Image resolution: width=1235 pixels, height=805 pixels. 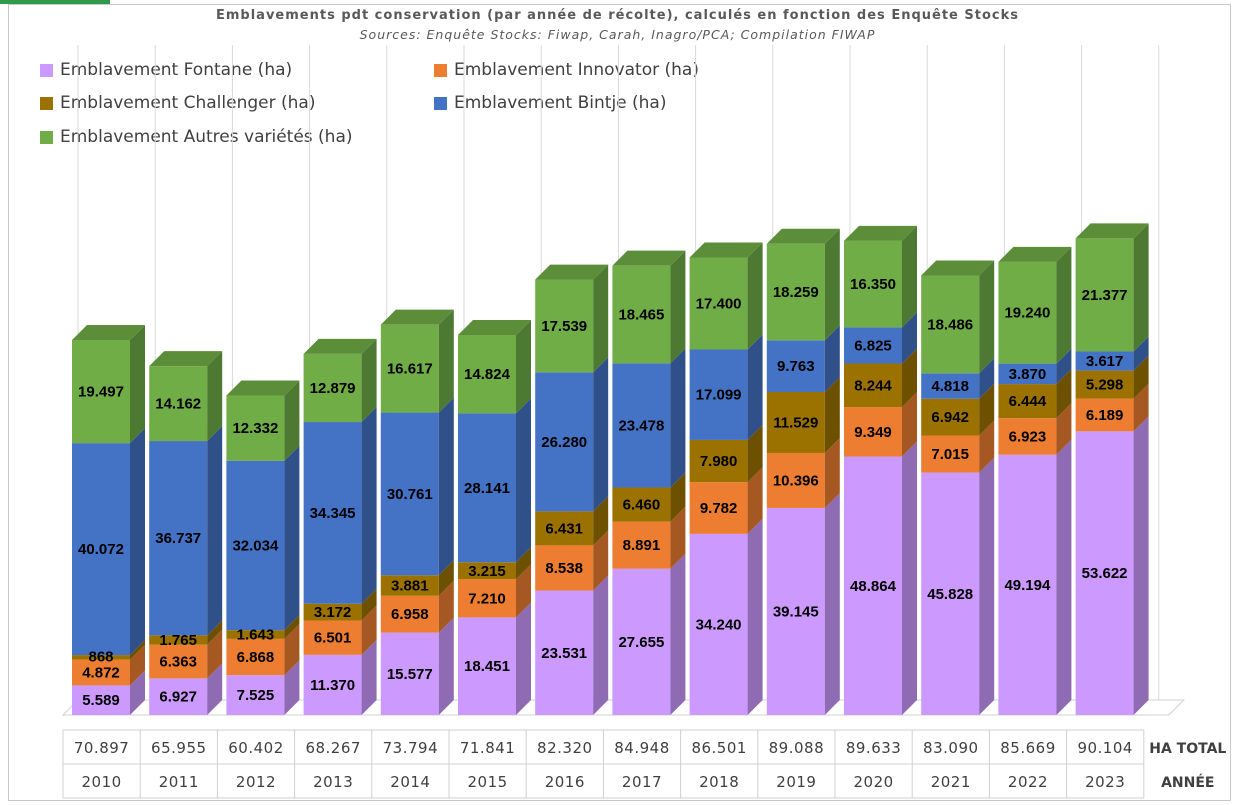 I want to click on table-cell: 2013, so click(x=333, y=782).